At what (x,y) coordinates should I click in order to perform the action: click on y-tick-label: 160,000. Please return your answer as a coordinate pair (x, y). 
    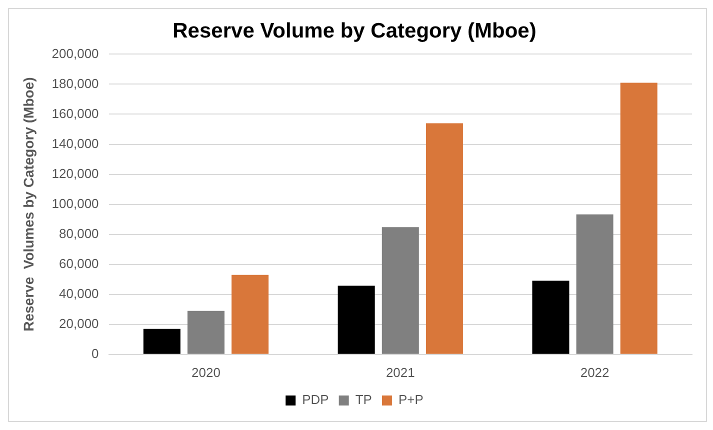
    Looking at the image, I should click on (75, 113).